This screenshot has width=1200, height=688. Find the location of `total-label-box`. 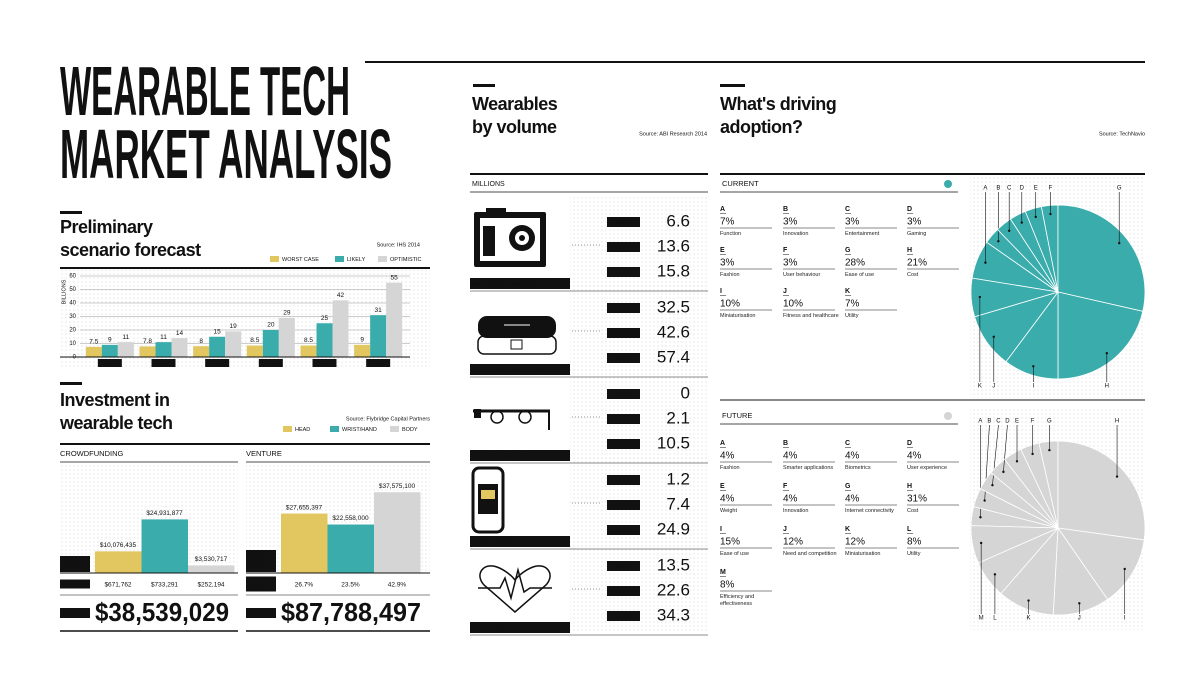

total-label-box is located at coordinates (261, 613).